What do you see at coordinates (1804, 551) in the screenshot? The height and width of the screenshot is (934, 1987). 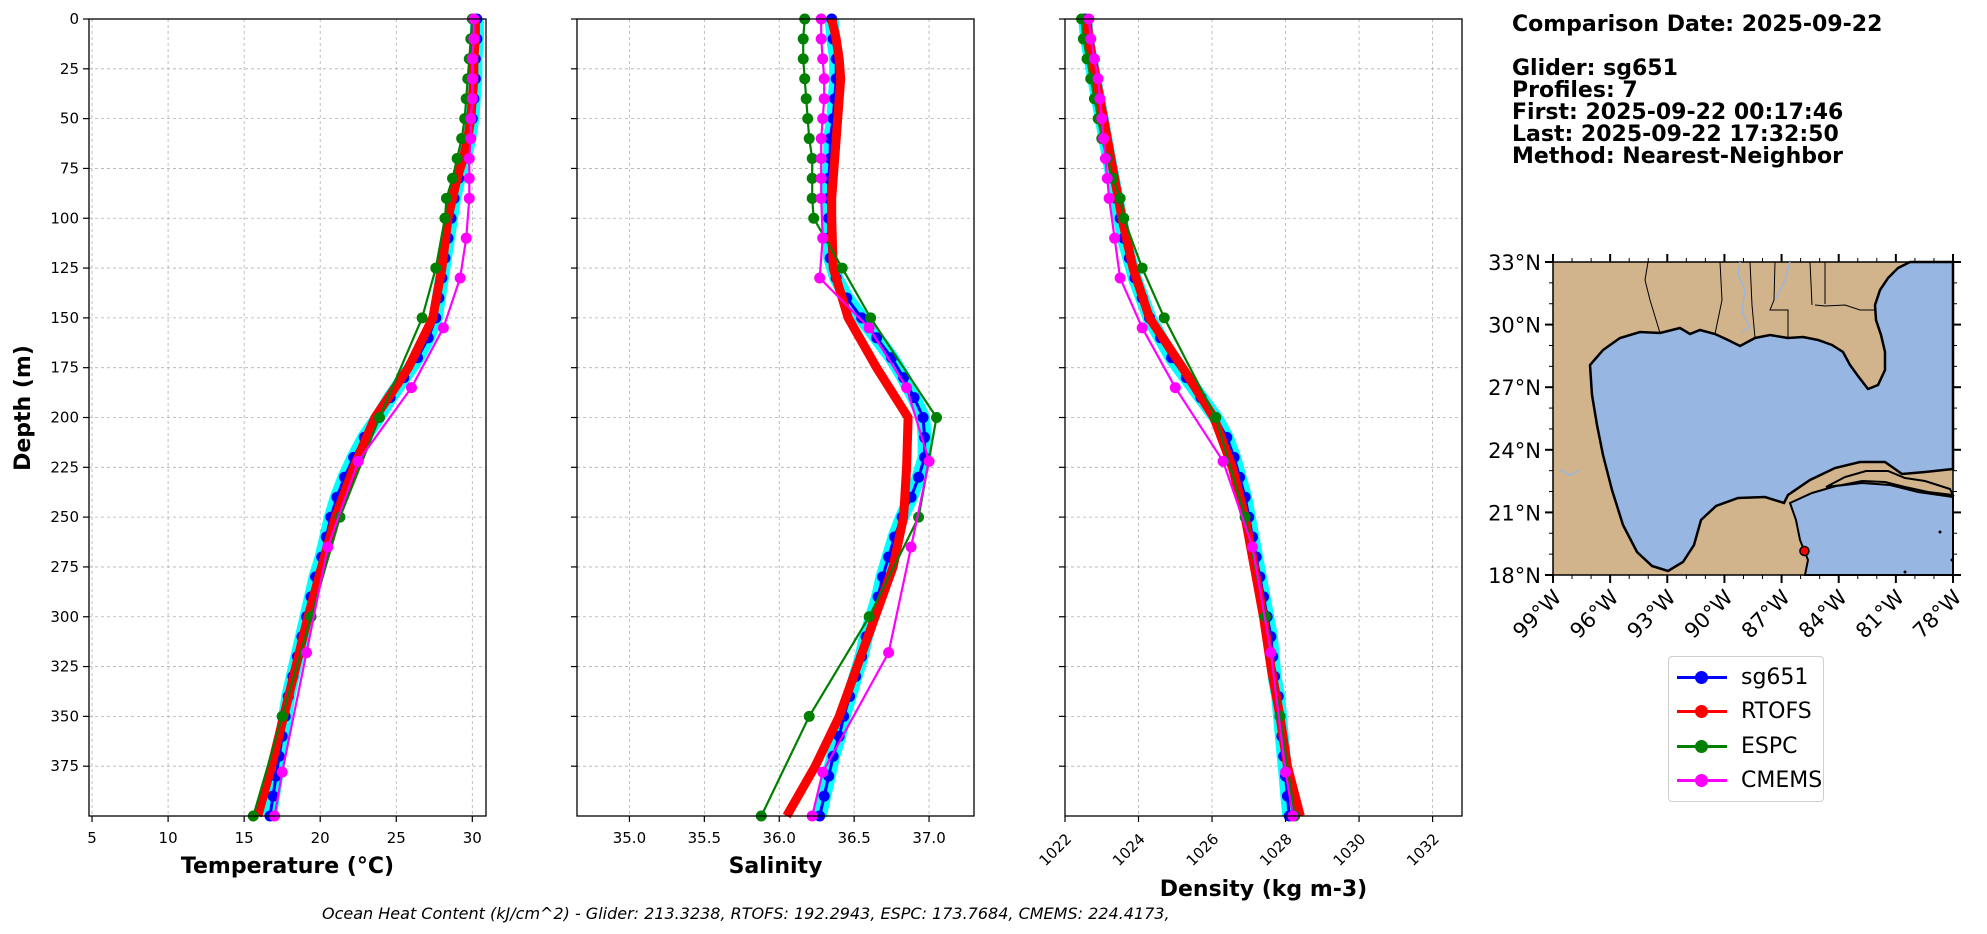 I see `glider-position-marker` at bounding box center [1804, 551].